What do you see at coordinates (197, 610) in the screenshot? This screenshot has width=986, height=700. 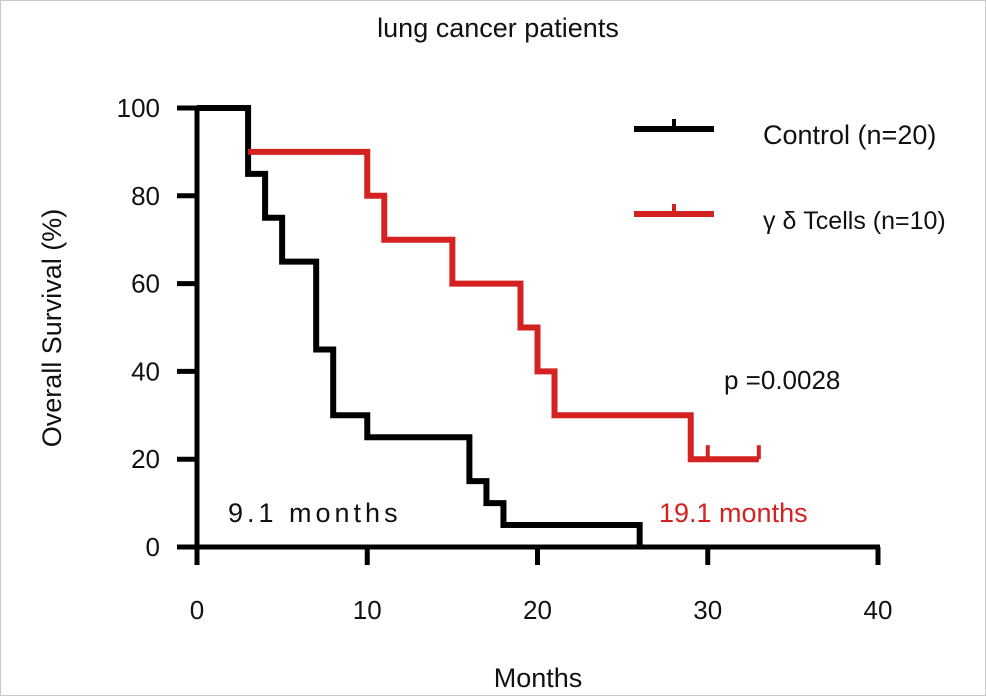 I see `x-tick-label: 0` at bounding box center [197, 610].